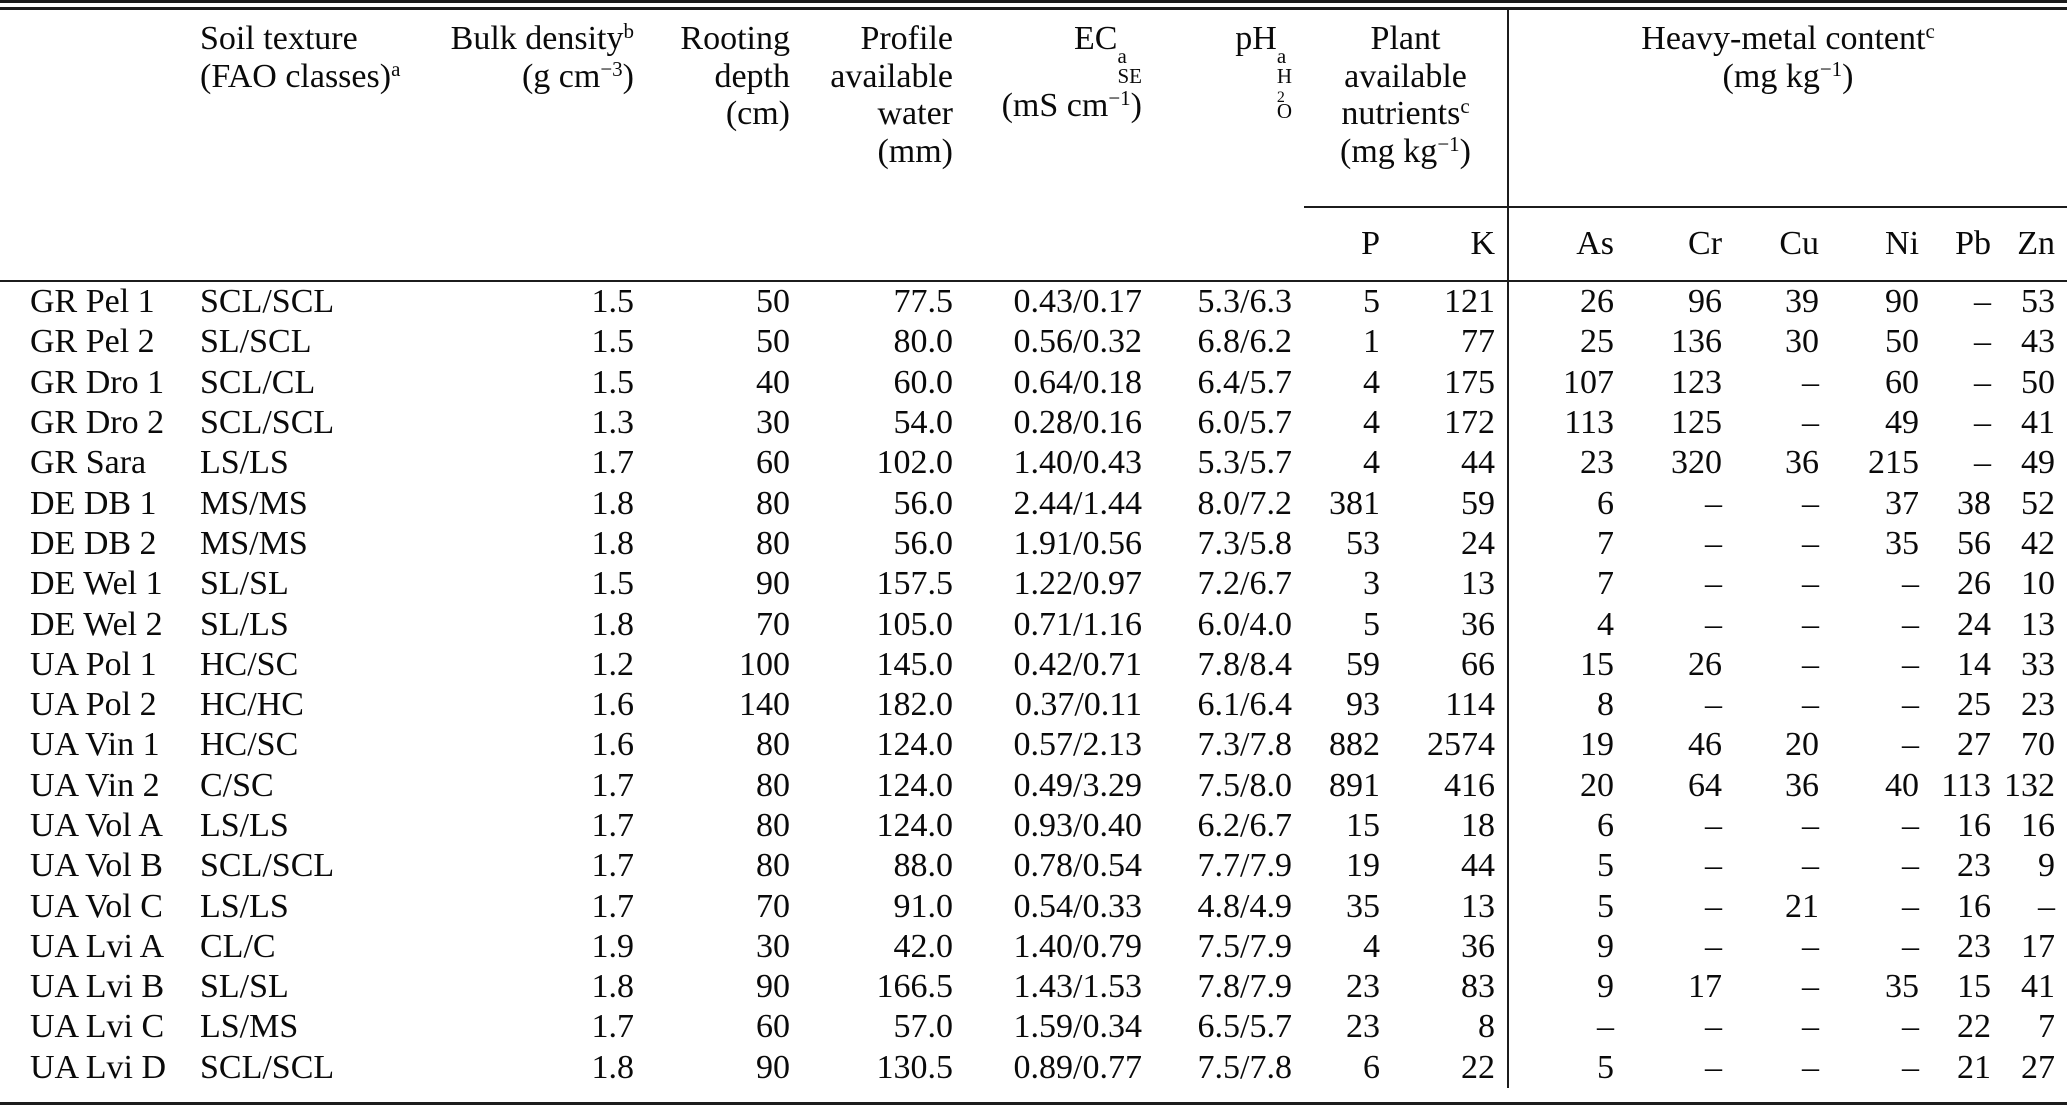 Image resolution: width=2067 pixels, height=1107 pixels. I want to click on sample-id-cell: UA Pol 2, so click(93, 705).